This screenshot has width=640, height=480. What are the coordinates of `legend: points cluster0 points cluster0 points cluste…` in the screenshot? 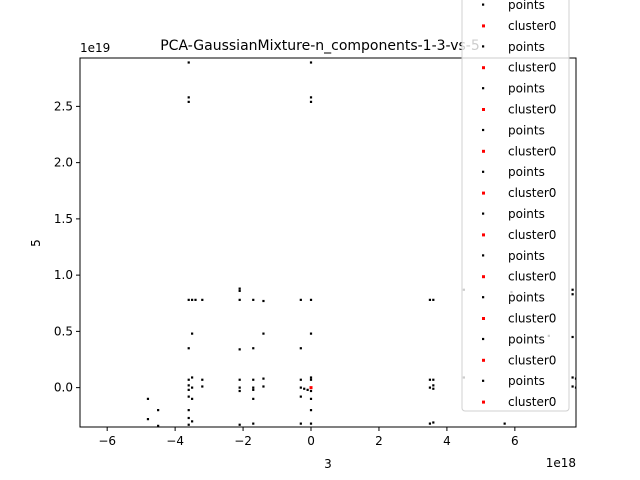 It's located at (515, 206).